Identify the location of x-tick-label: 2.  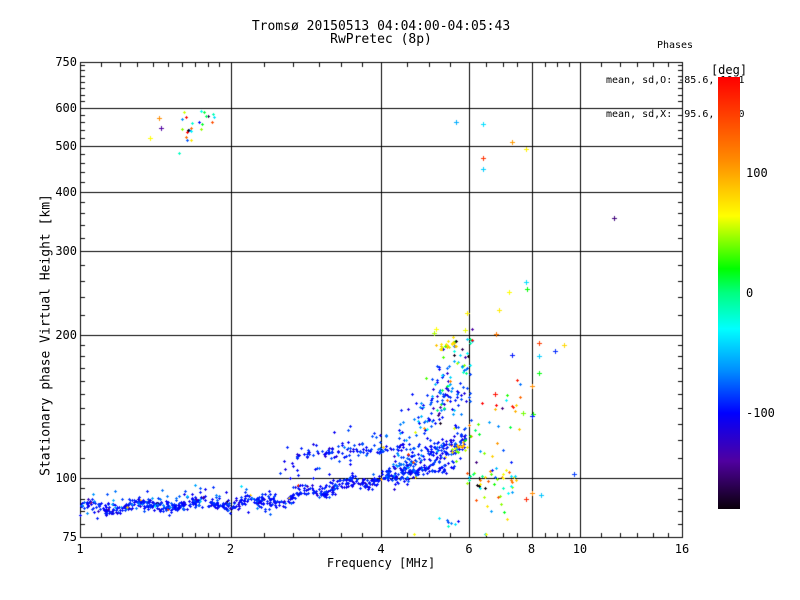
(230, 549).